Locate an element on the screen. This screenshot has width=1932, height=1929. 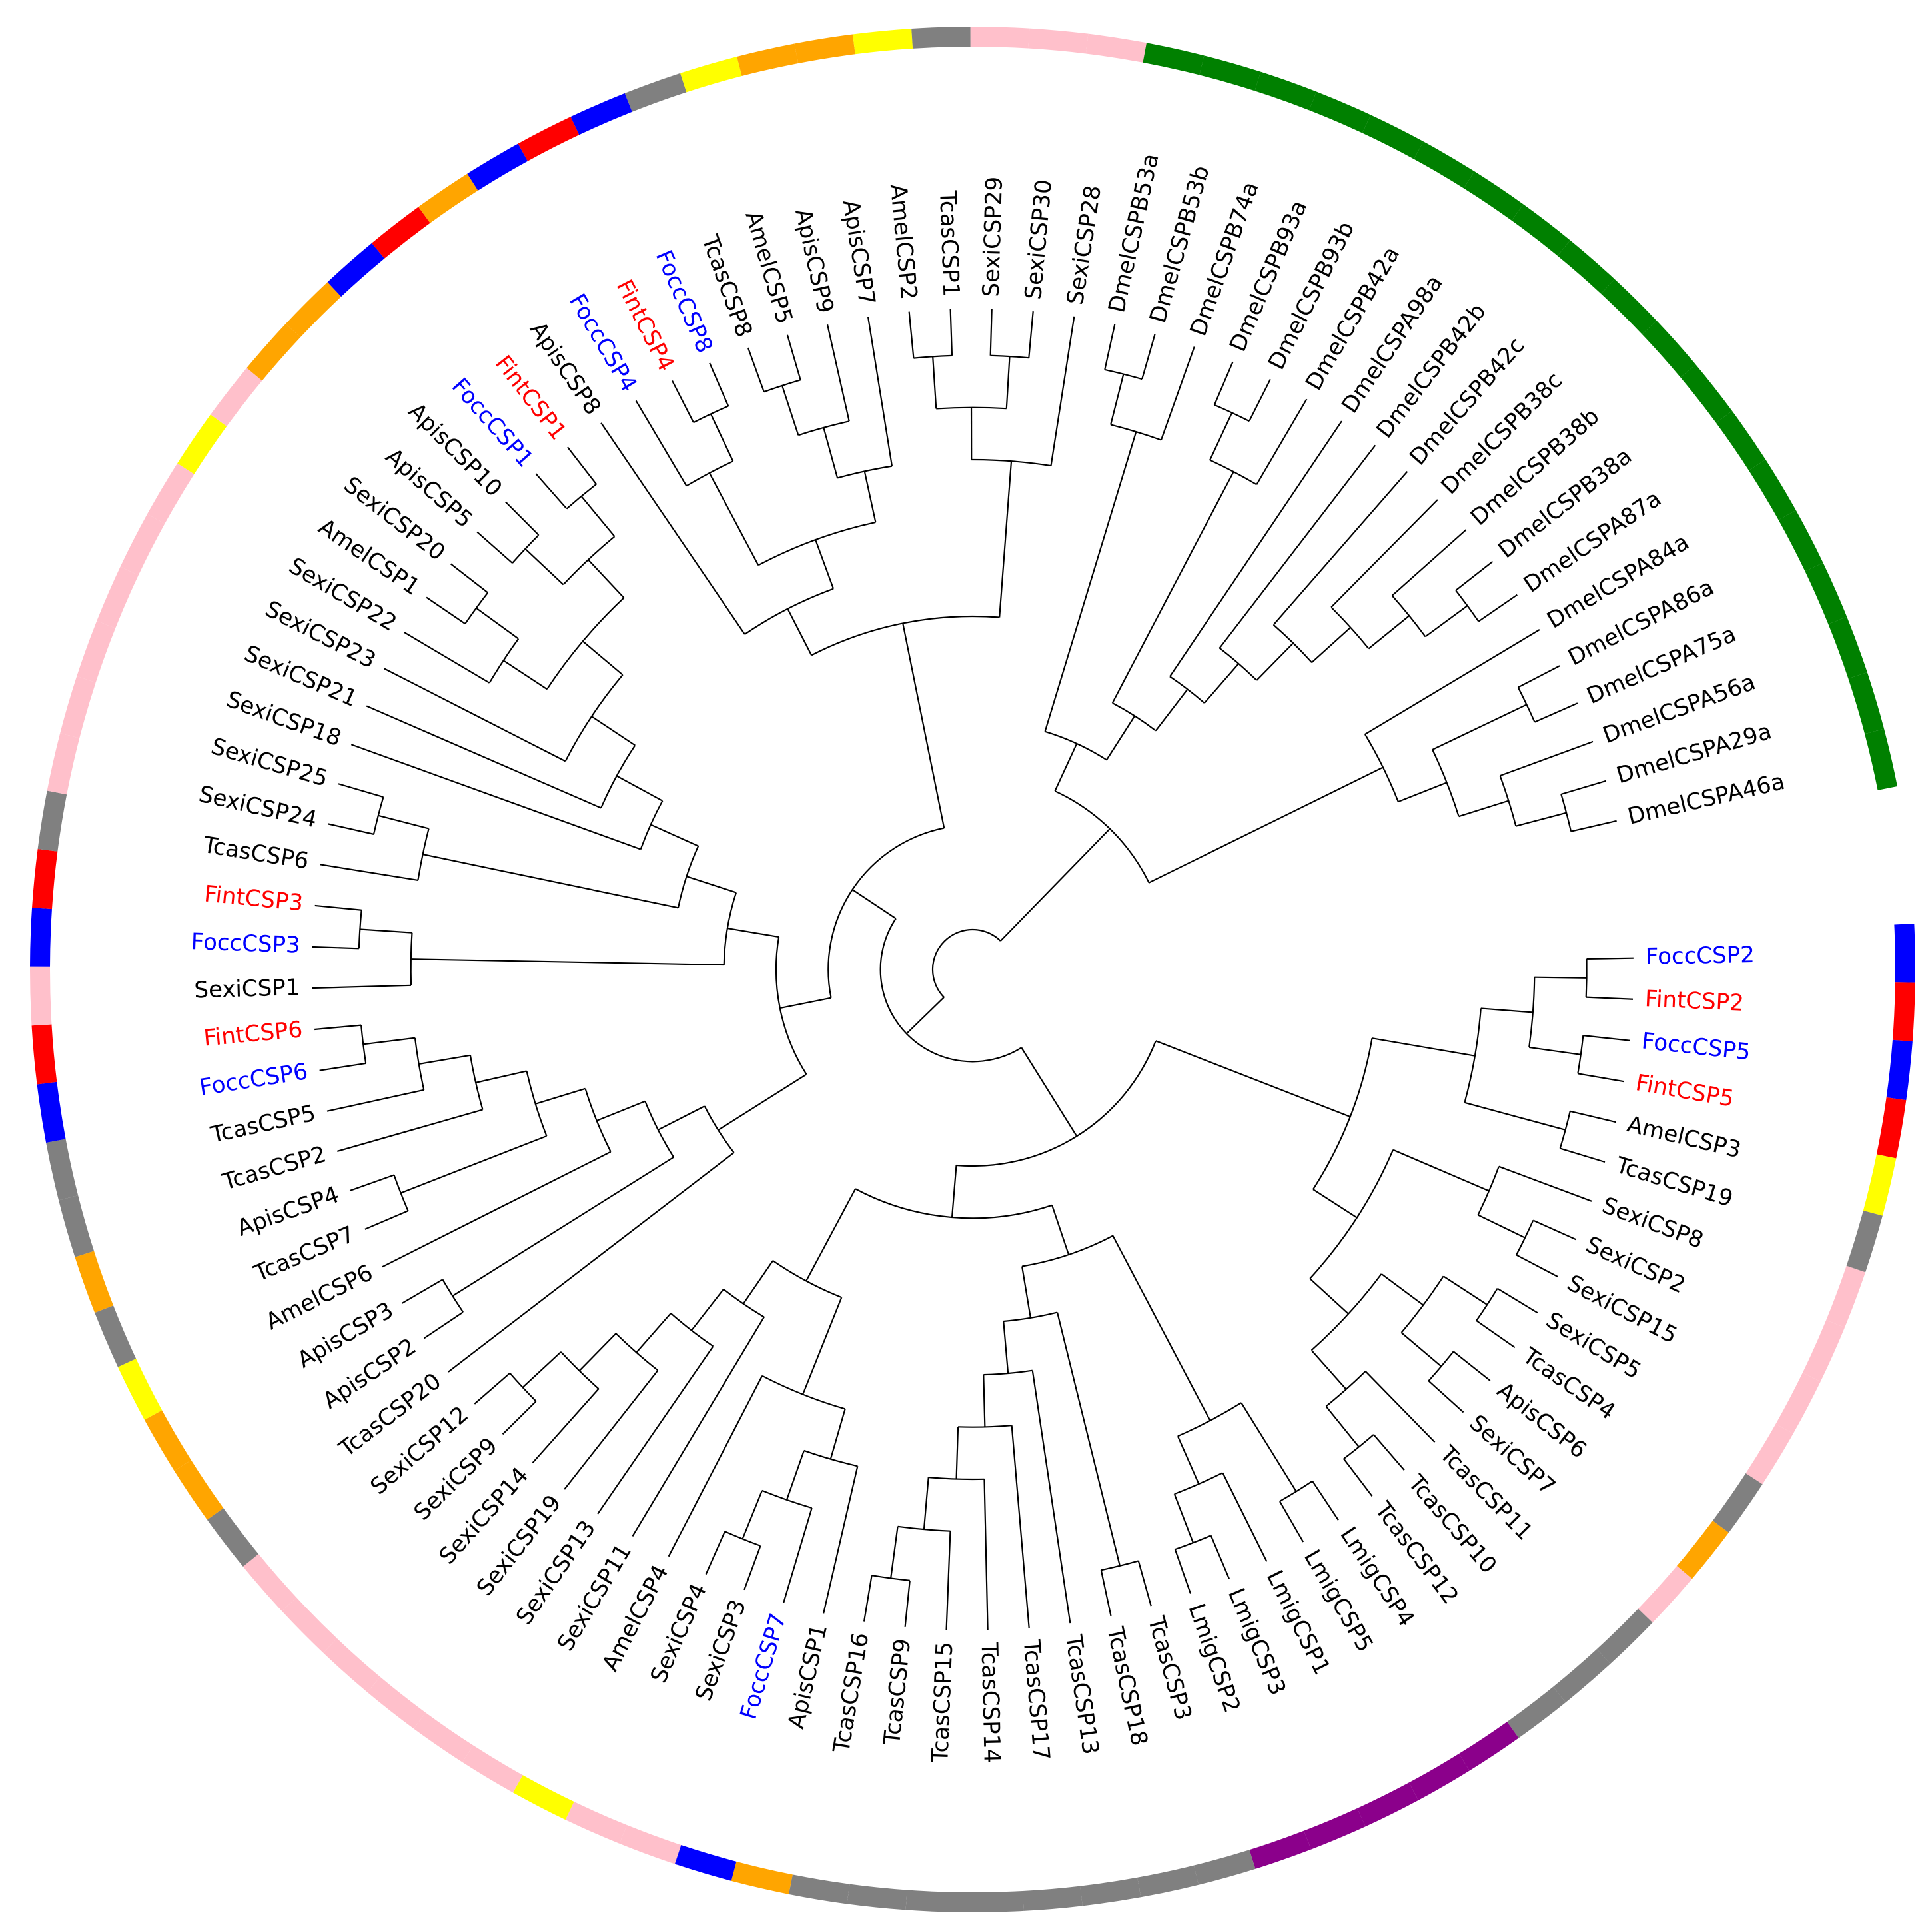
leaf-label: TcasCSP1 is located at coordinates (949, 243).